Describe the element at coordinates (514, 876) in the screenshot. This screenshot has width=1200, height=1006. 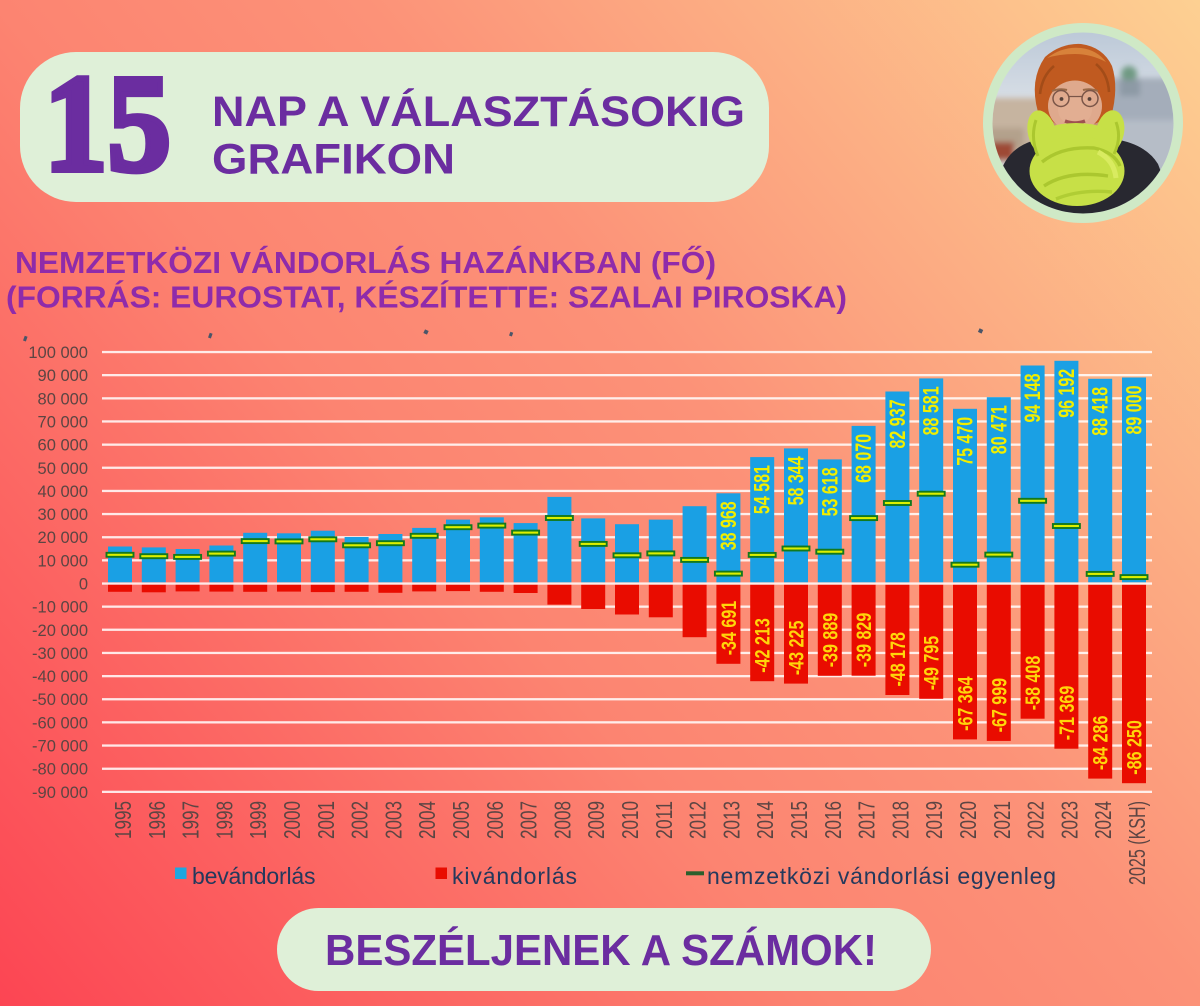
I see `svg-text: kivándorlás` at that location.